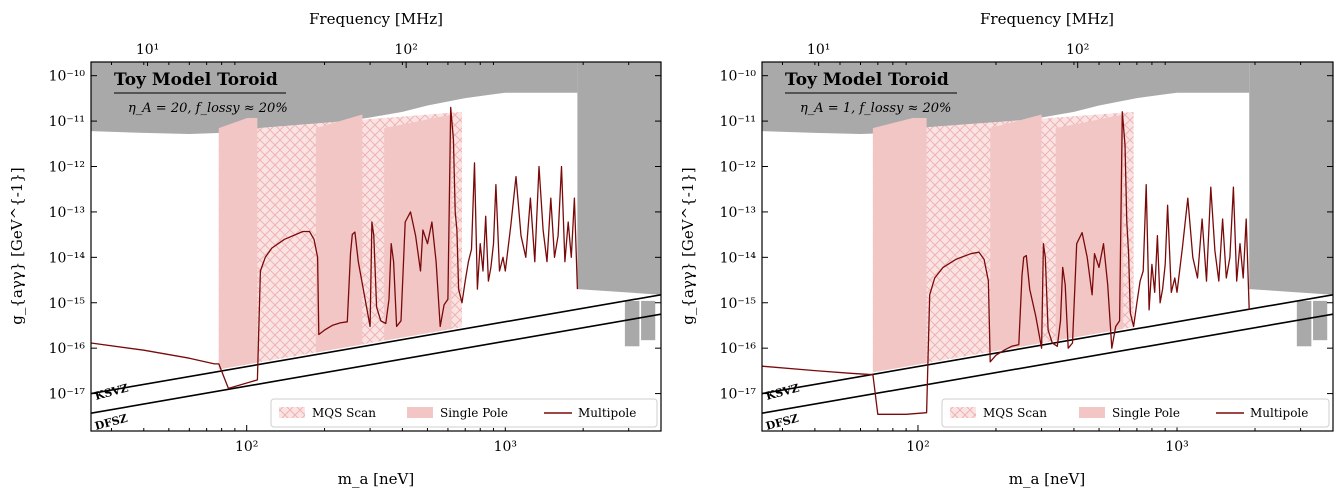 This screenshot has height=492, width=1338. I want to click on annotation-box: Toy Model Toroid η_A = 1, f_lossy ≈ 20%, so click(867, 92).